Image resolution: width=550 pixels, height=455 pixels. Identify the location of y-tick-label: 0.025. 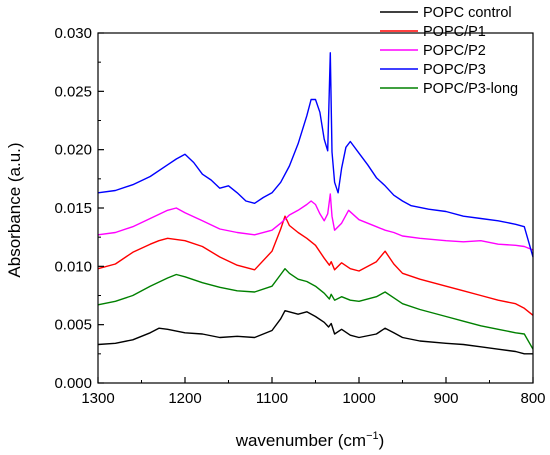
(73, 91).